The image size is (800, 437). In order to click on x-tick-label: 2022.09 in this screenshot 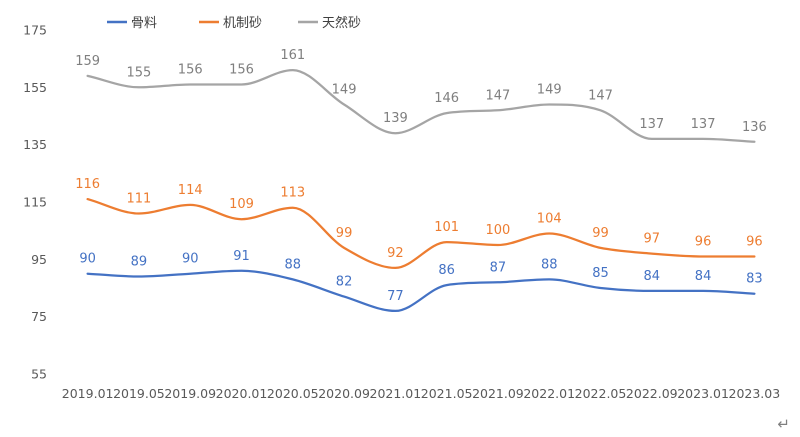, I will do `click(652, 393)`.